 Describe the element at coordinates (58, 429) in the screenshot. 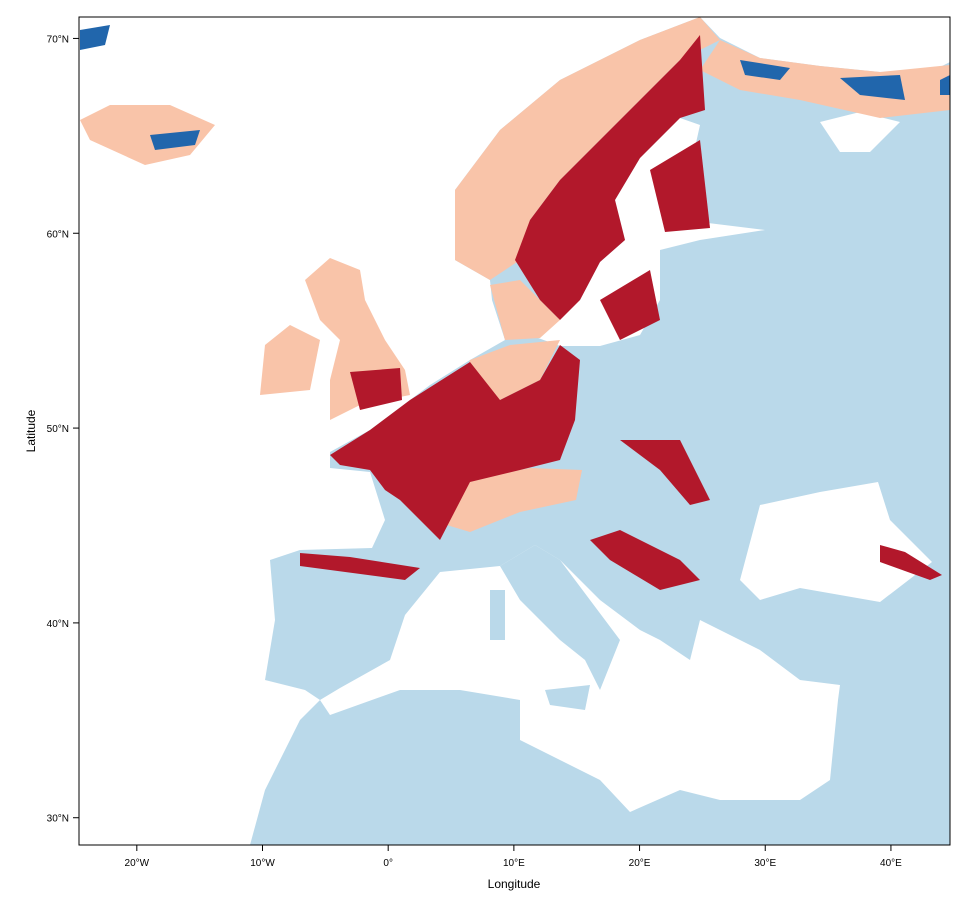

I see `y-tick-label: 50°N` at that location.